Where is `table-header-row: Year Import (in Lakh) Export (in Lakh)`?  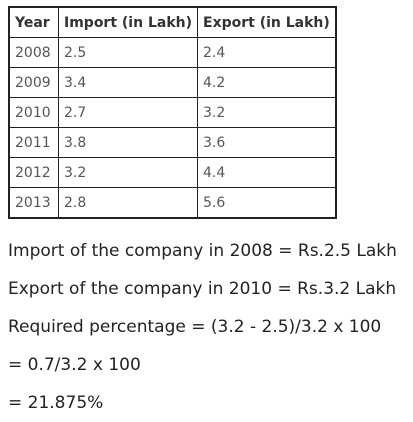
table-header-row: Year Import (in Lakh) Export (in Lakh) is located at coordinates (172, 22).